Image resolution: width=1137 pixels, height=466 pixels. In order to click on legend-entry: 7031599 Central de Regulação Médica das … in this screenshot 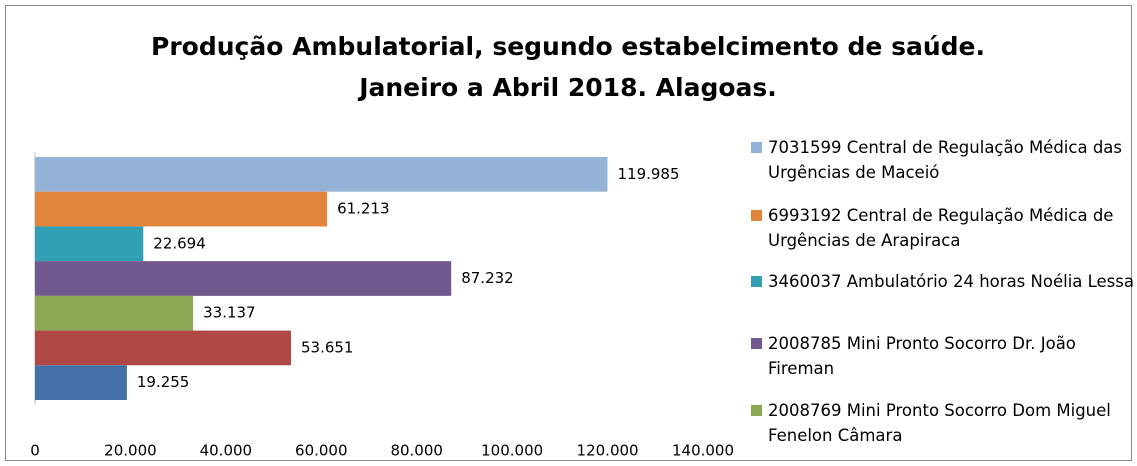, I will do `click(944, 160)`.